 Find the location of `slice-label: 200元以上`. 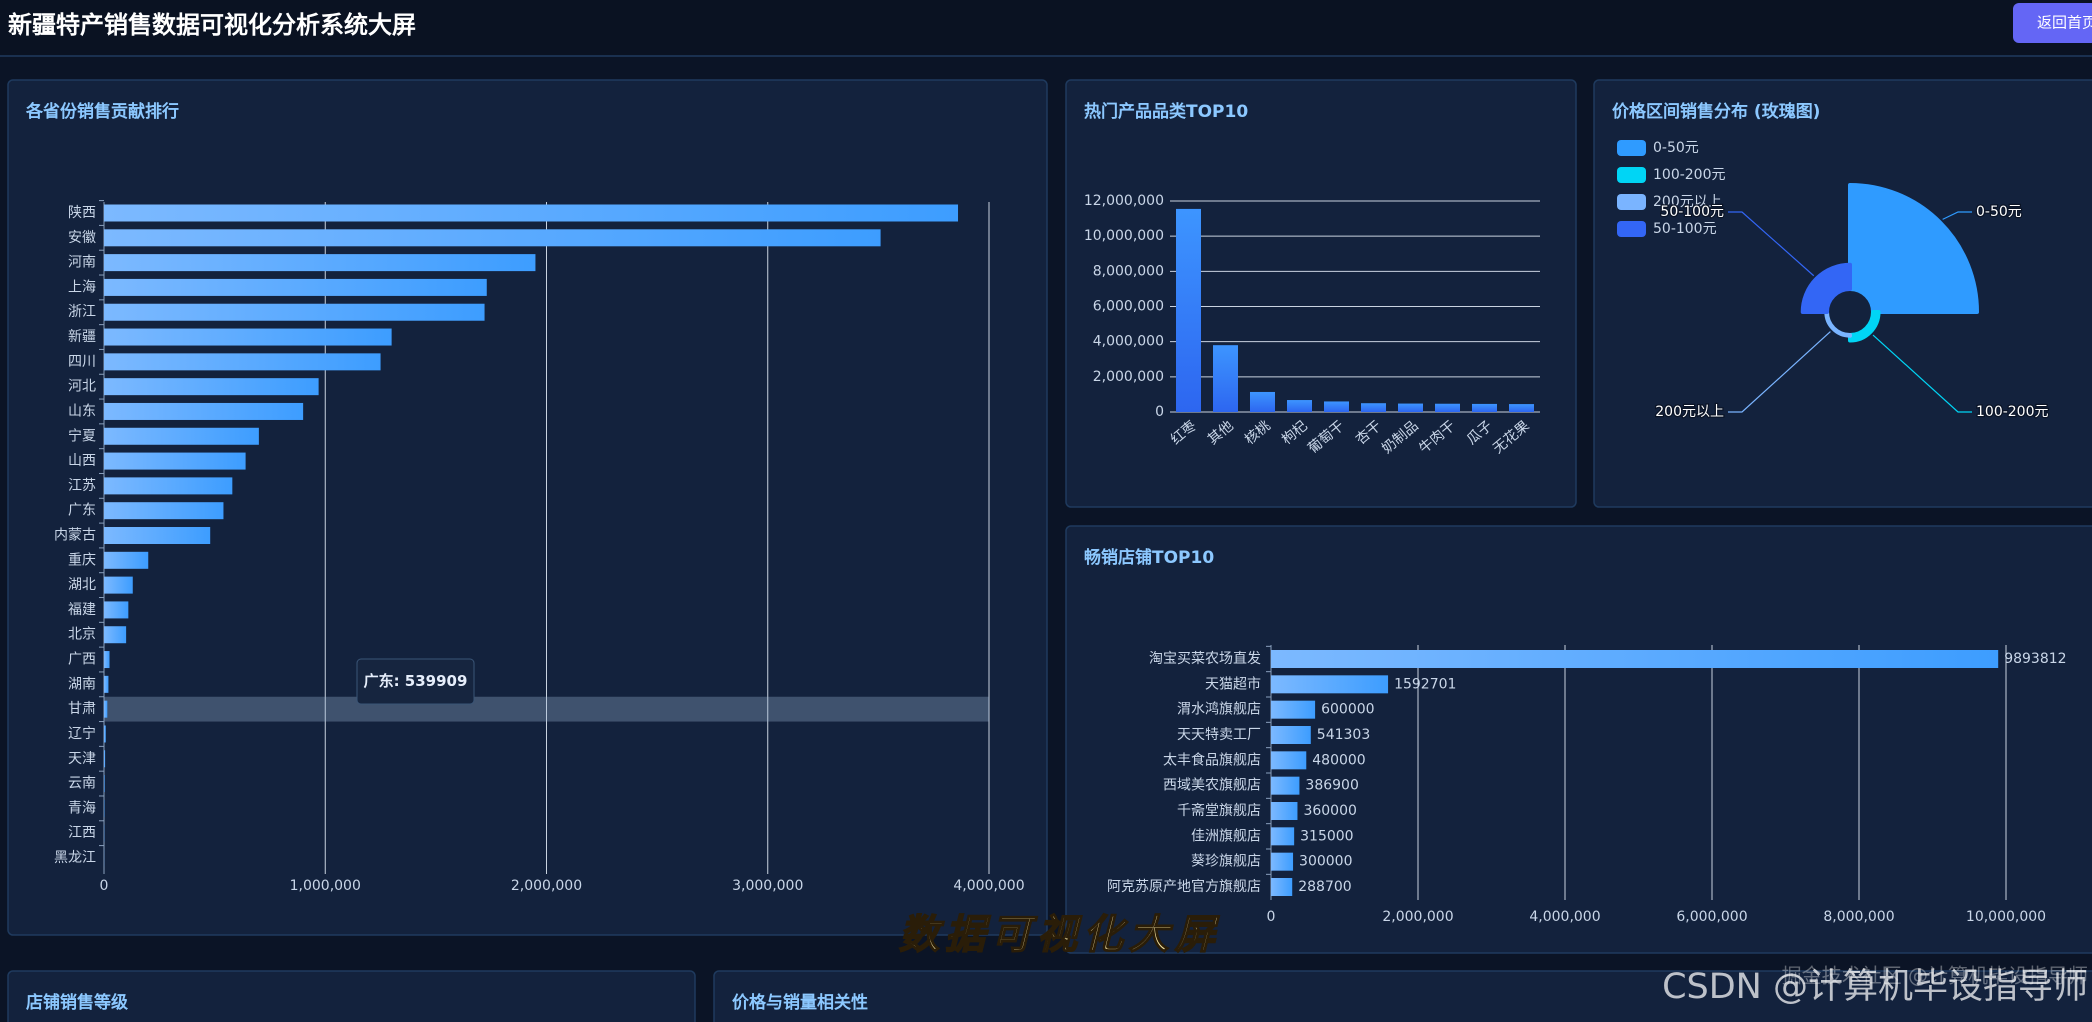

slice-label: 200元以上 is located at coordinates (1689, 412).